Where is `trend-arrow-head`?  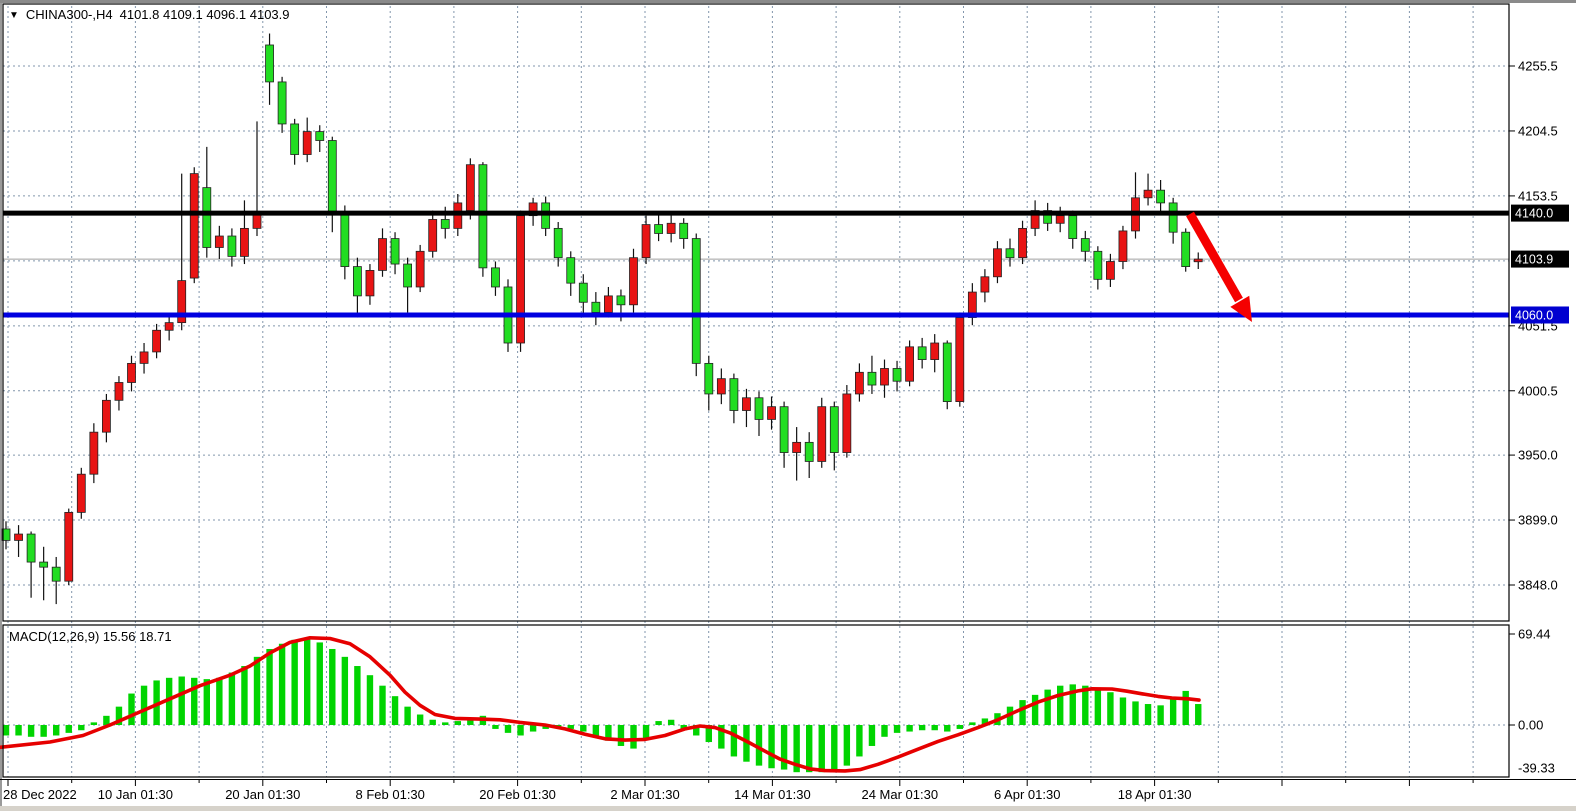 trend-arrow-head is located at coordinates (1241, 308).